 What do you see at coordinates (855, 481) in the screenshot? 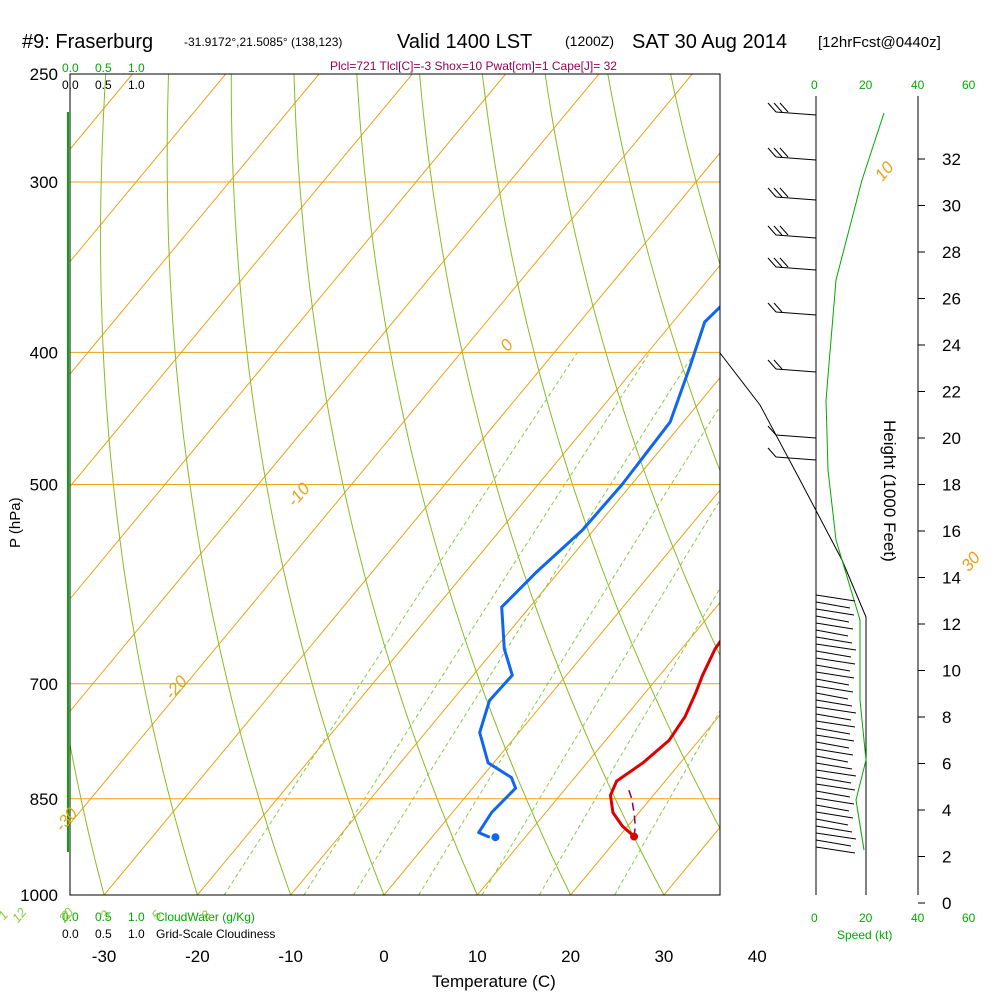
I see `wind-speed-profile` at bounding box center [855, 481].